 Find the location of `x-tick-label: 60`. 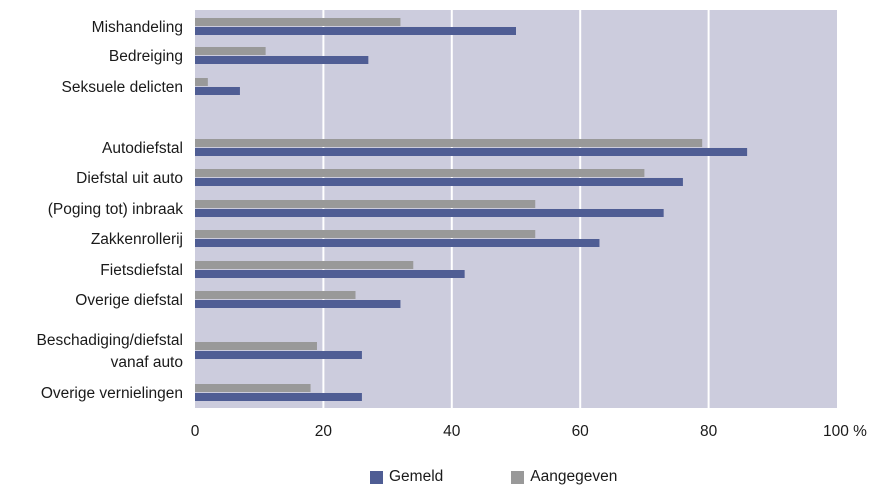

x-tick-label: 60 is located at coordinates (581, 431).